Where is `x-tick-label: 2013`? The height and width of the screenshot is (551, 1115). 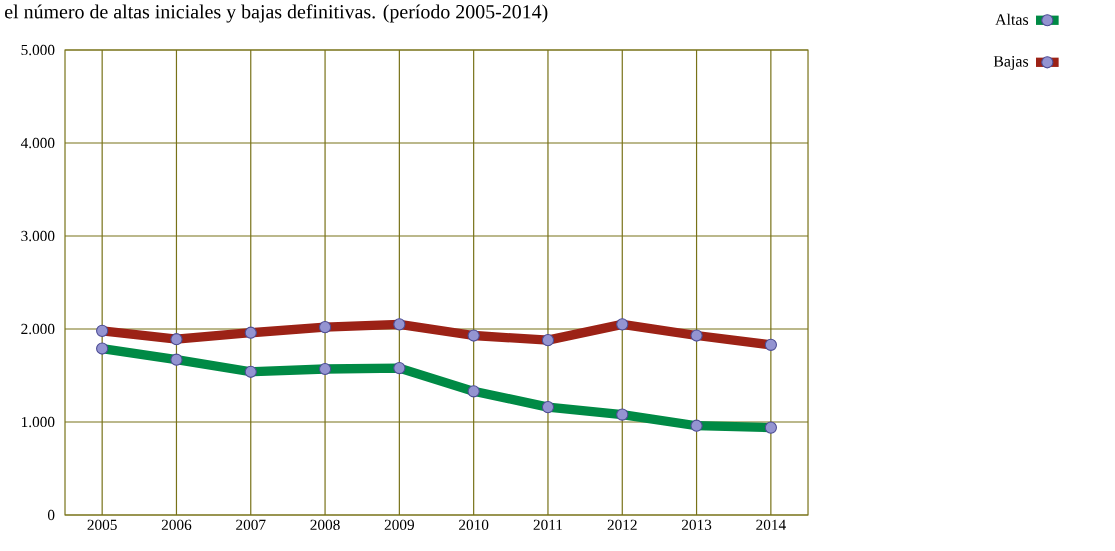
x-tick-label: 2013 is located at coordinates (696, 524).